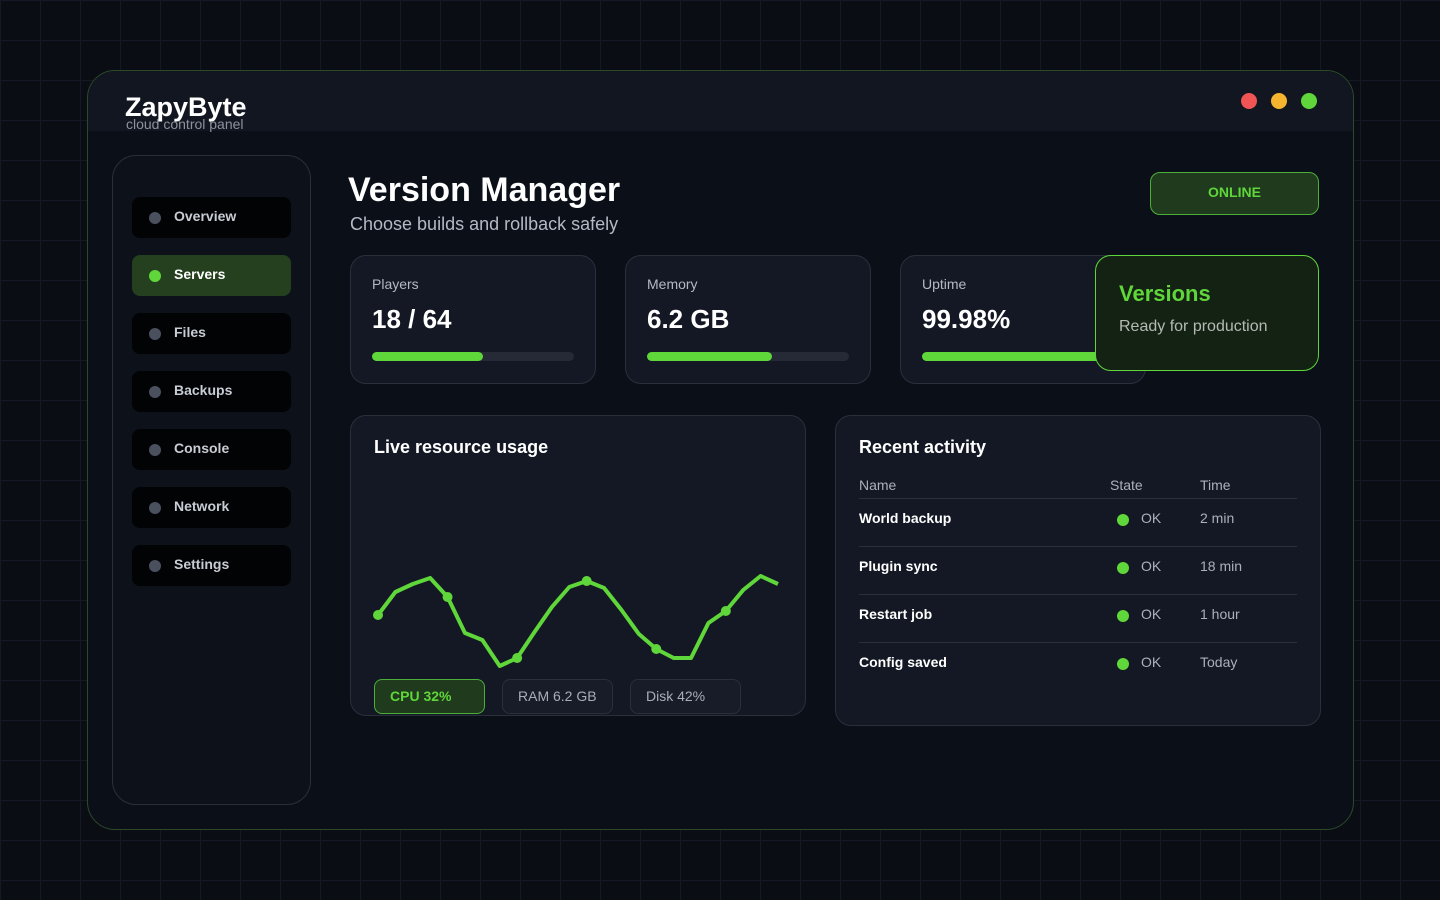 The height and width of the screenshot is (900, 1440). Describe the element at coordinates (898, 566) in the screenshot. I see `activity-name: Plugin sync` at that location.